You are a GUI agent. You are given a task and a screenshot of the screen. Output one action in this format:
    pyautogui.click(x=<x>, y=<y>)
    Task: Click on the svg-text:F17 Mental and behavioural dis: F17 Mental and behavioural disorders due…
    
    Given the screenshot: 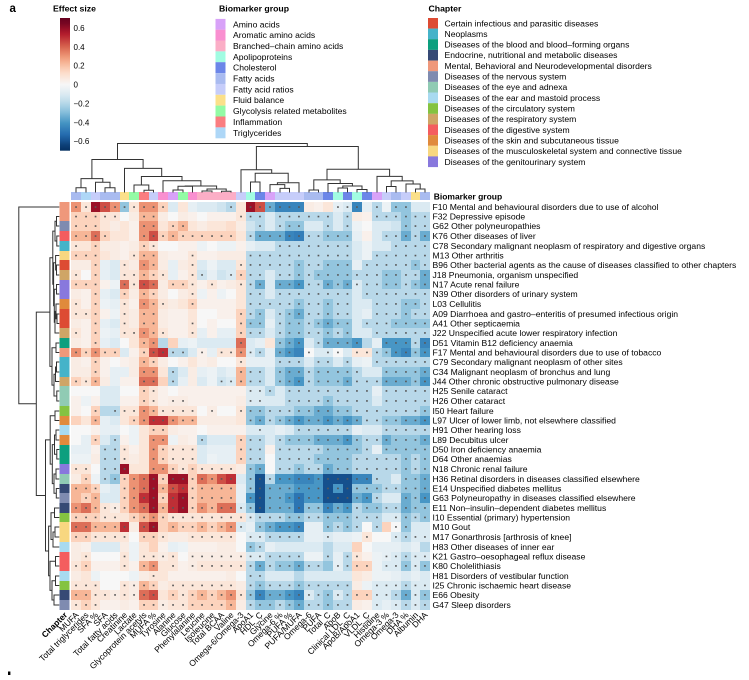 What is the action you would take?
    pyautogui.click(x=547, y=353)
    